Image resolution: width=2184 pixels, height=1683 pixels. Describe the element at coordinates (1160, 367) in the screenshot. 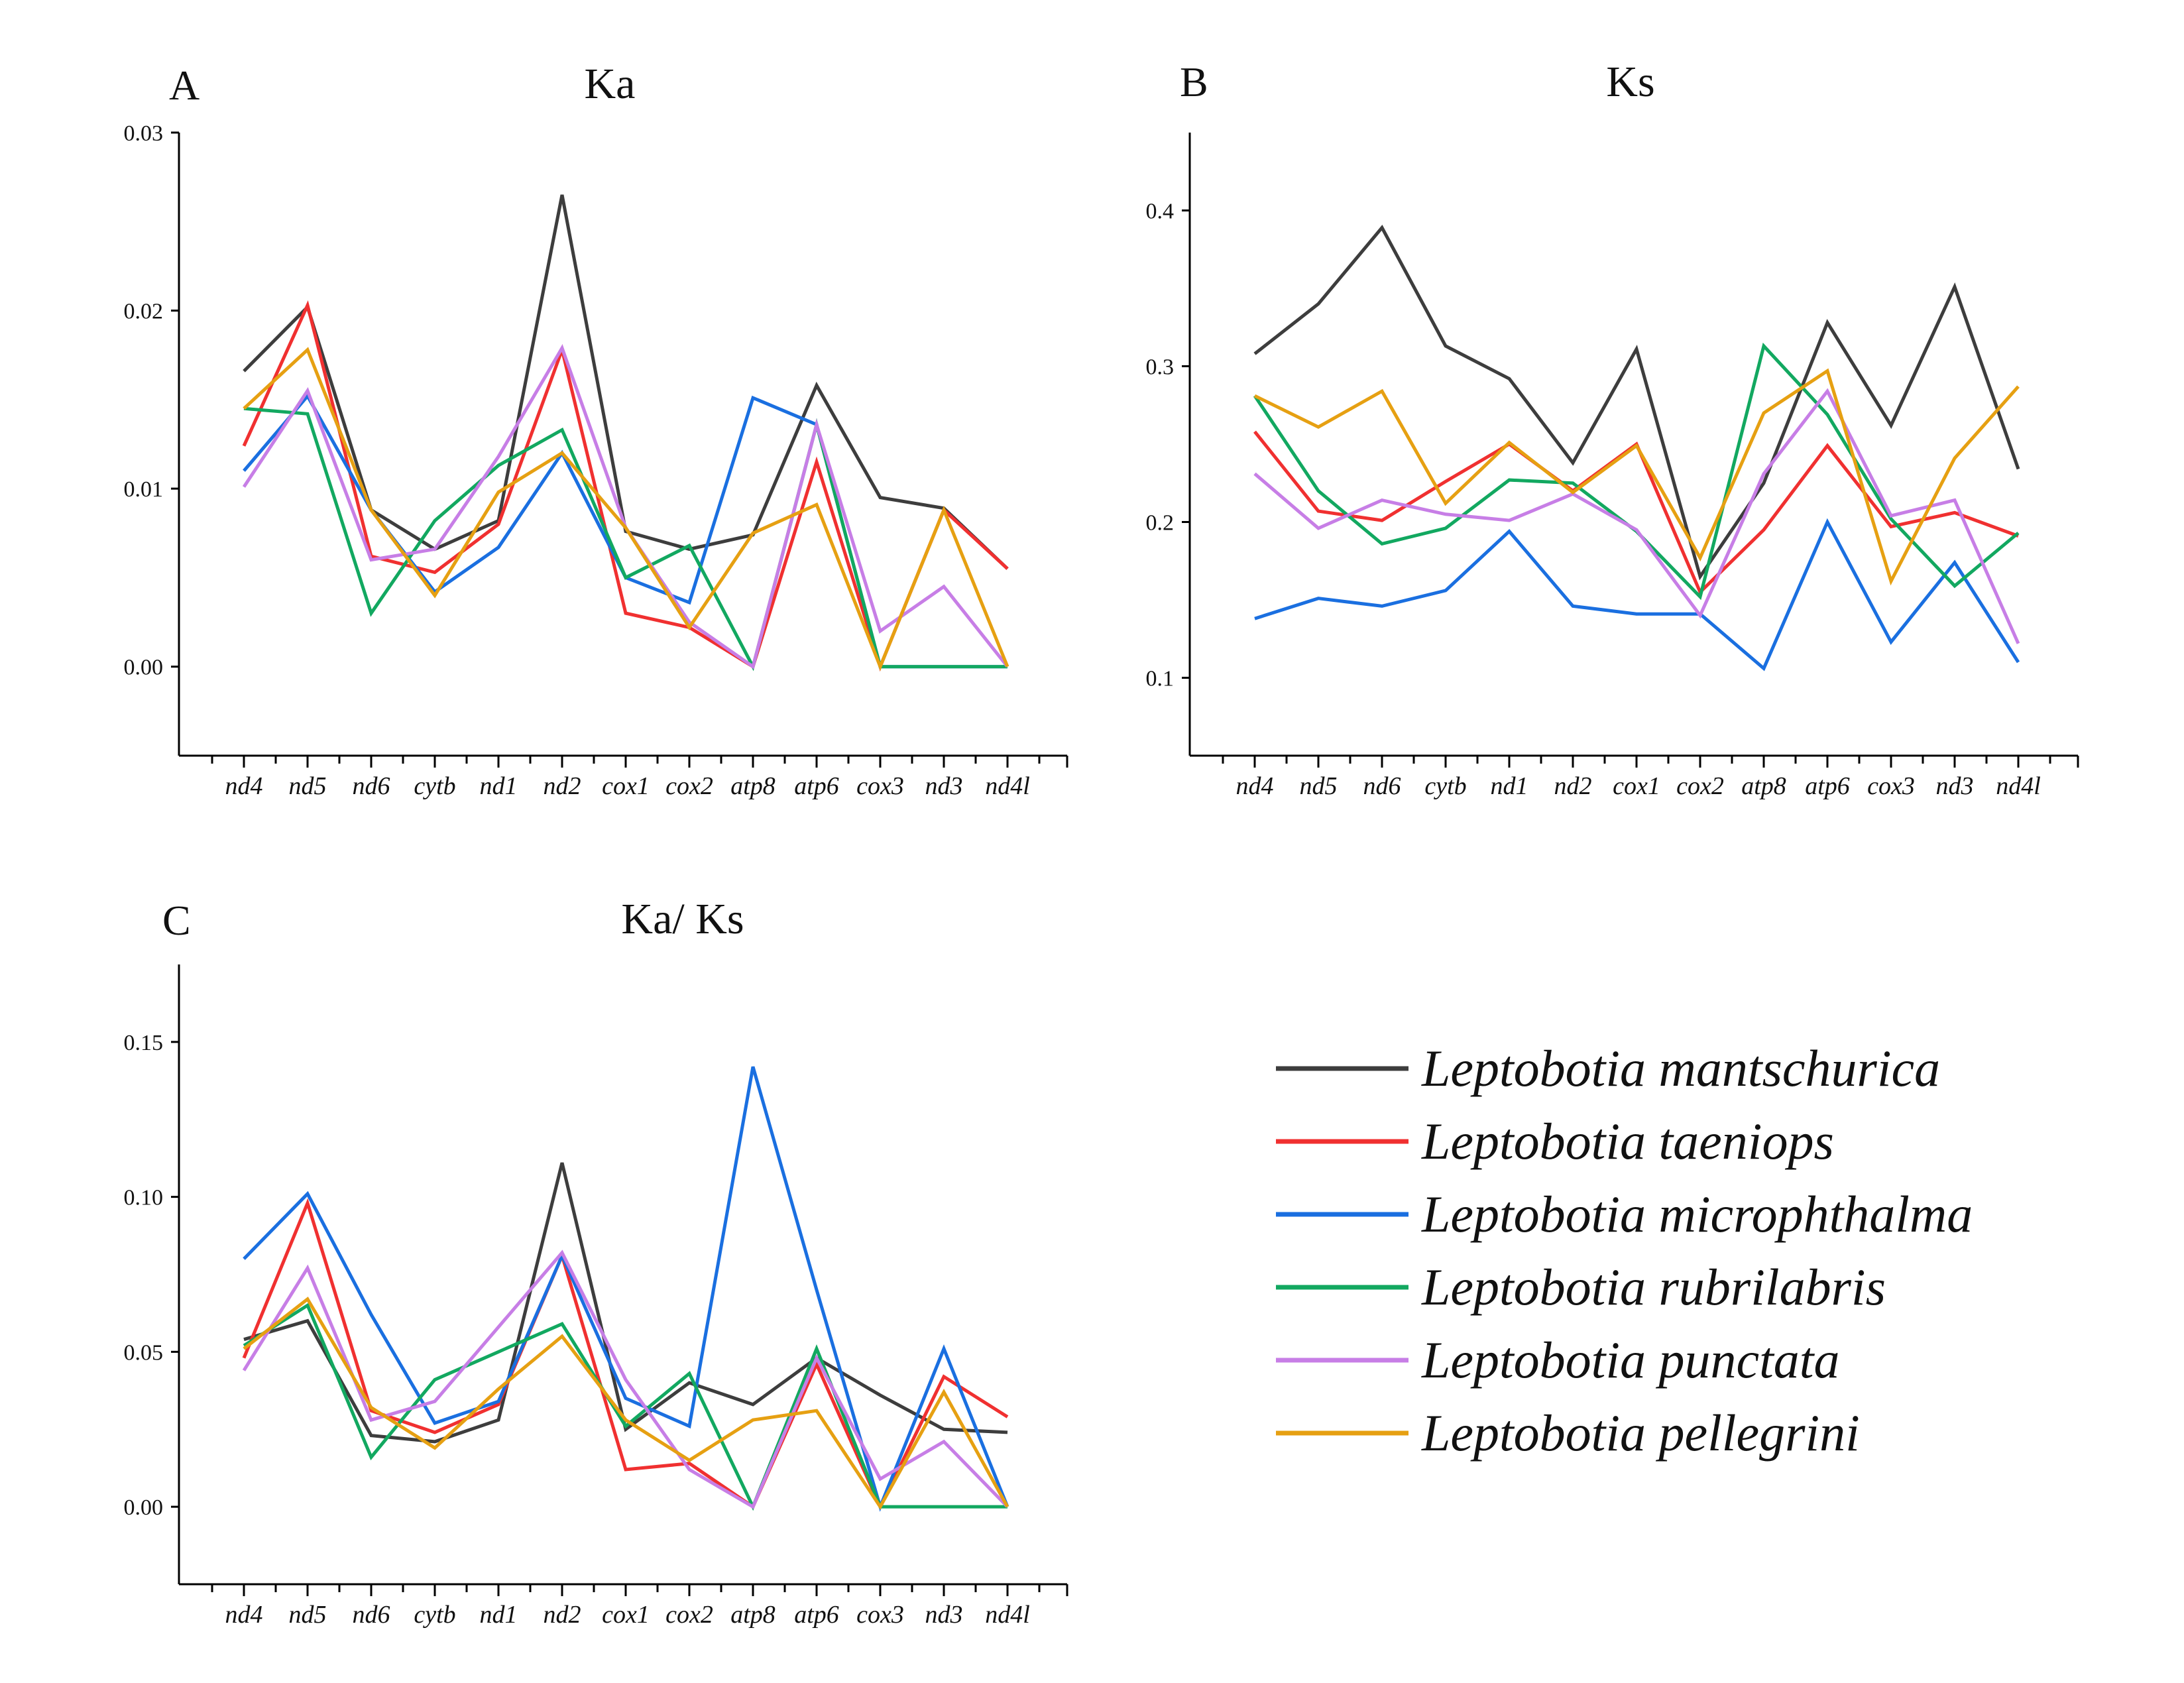

I see `y-tick-label: 0.3` at that location.